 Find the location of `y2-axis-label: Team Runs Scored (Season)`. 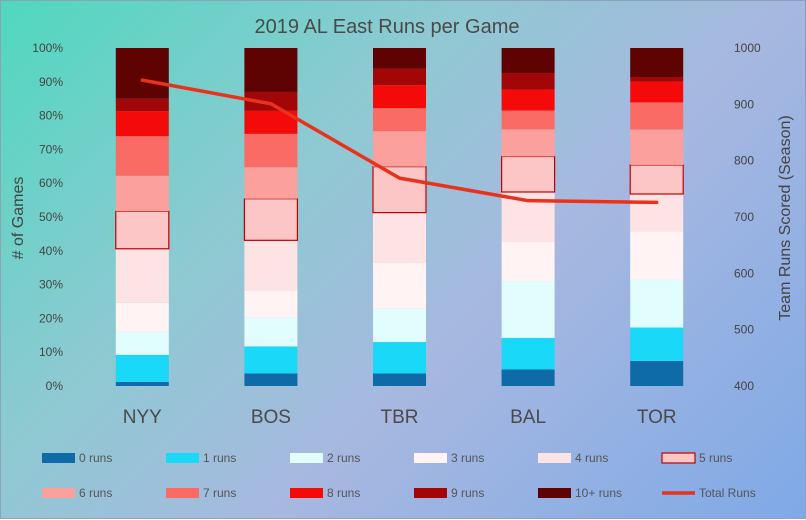

y2-axis-label: Team Runs Scored (Season) is located at coordinates (785, 217).